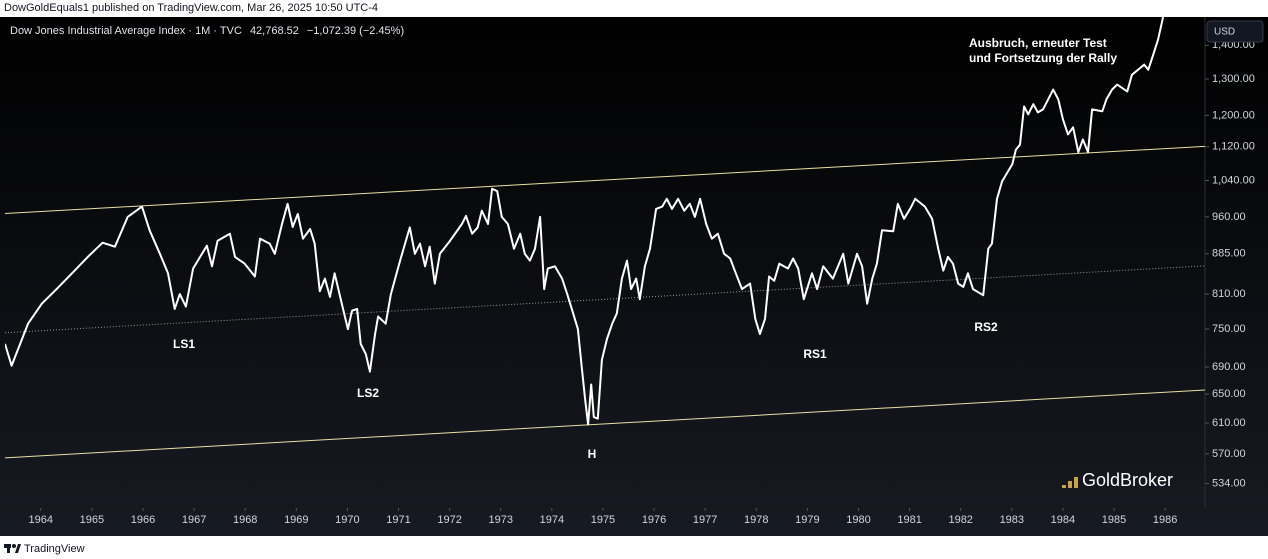 This screenshot has width=1268, height=559. What do you see at coordinates (1229, 423) in the screenshot?
I see `y-tick-label: 610.00` at bounding box center [1229, 423].